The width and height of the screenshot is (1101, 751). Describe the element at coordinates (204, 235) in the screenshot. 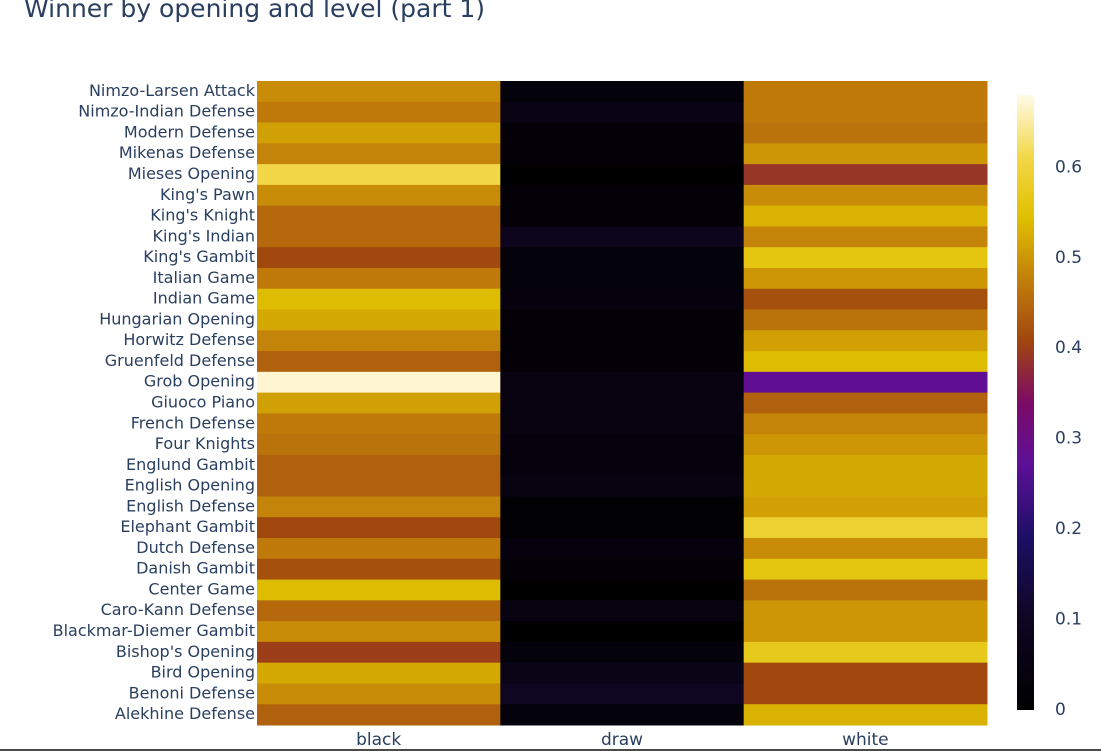

I see `y-tick-label: King's Indian` at that location.